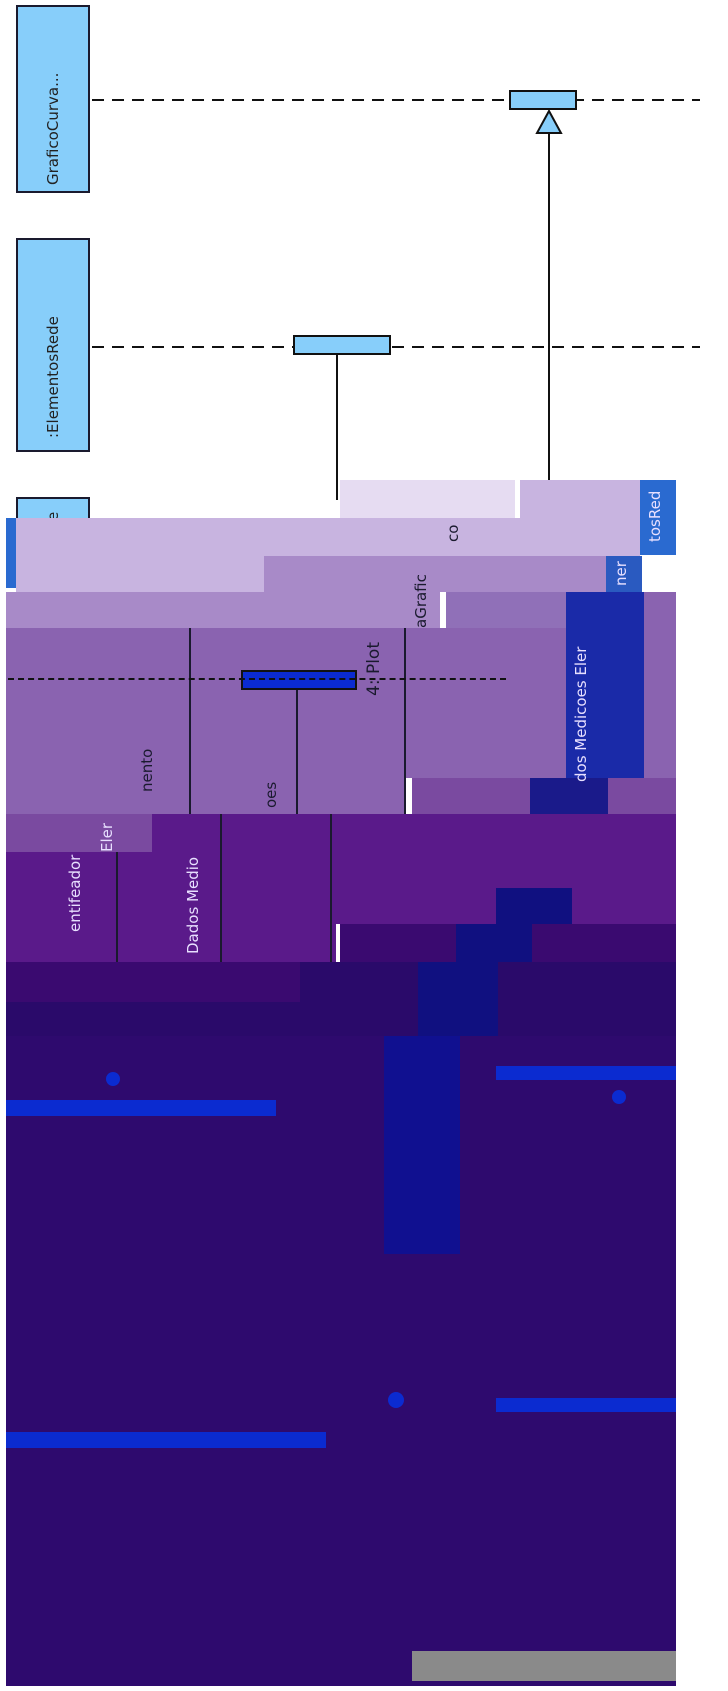 Image resolution: width=728 pixels, height=1691 pixels. What do you see at coordinates (655, 516) in the screenshot?
I see `fragment-label-tosred: tosRed` at bounding box center [655, 516].